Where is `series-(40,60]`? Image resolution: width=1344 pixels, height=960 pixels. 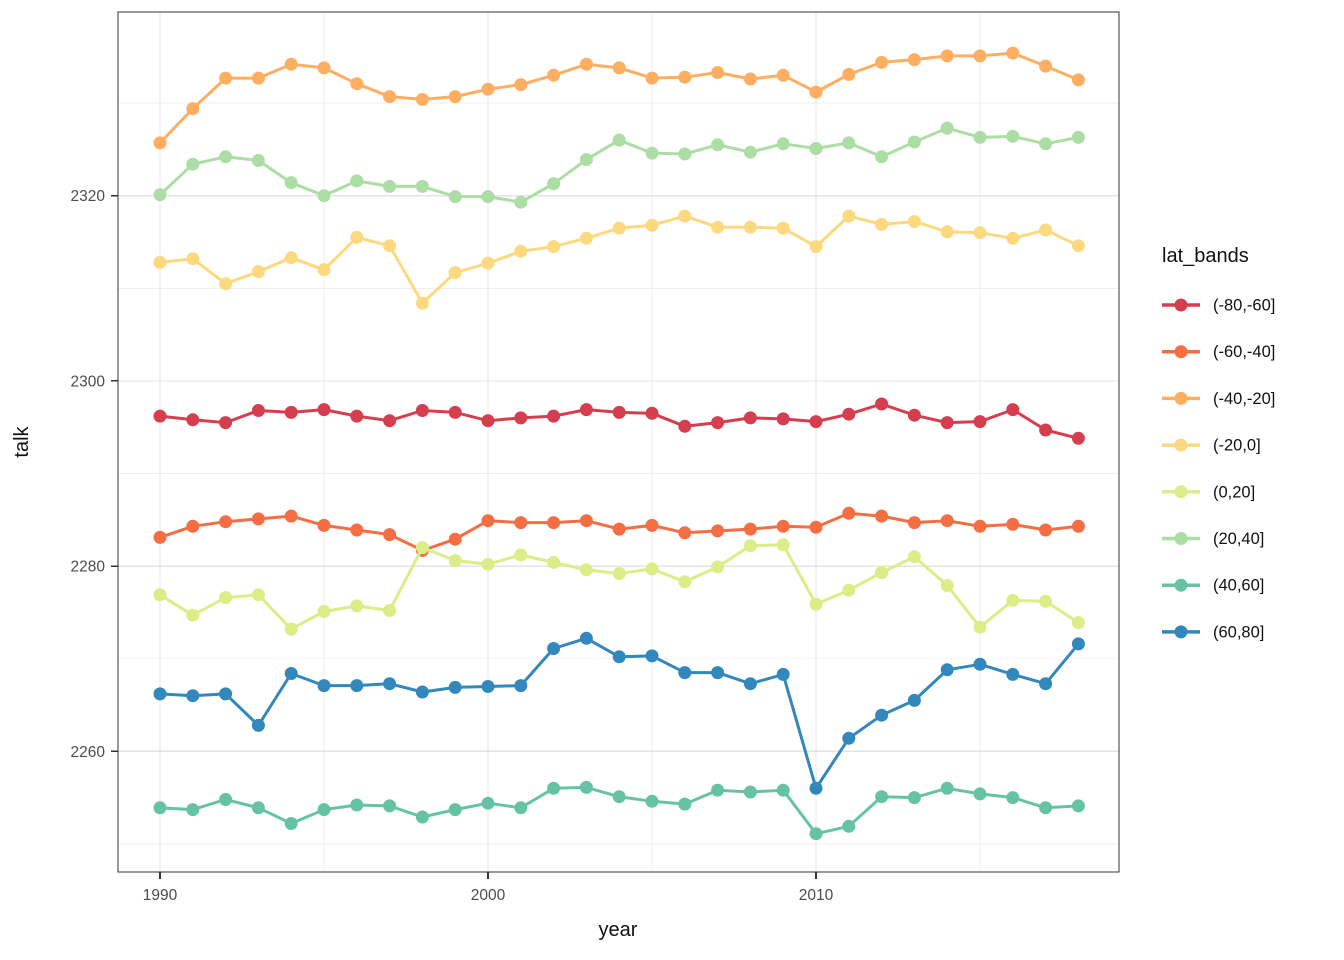 series-(40,60] is located at coordinates (619, 810).